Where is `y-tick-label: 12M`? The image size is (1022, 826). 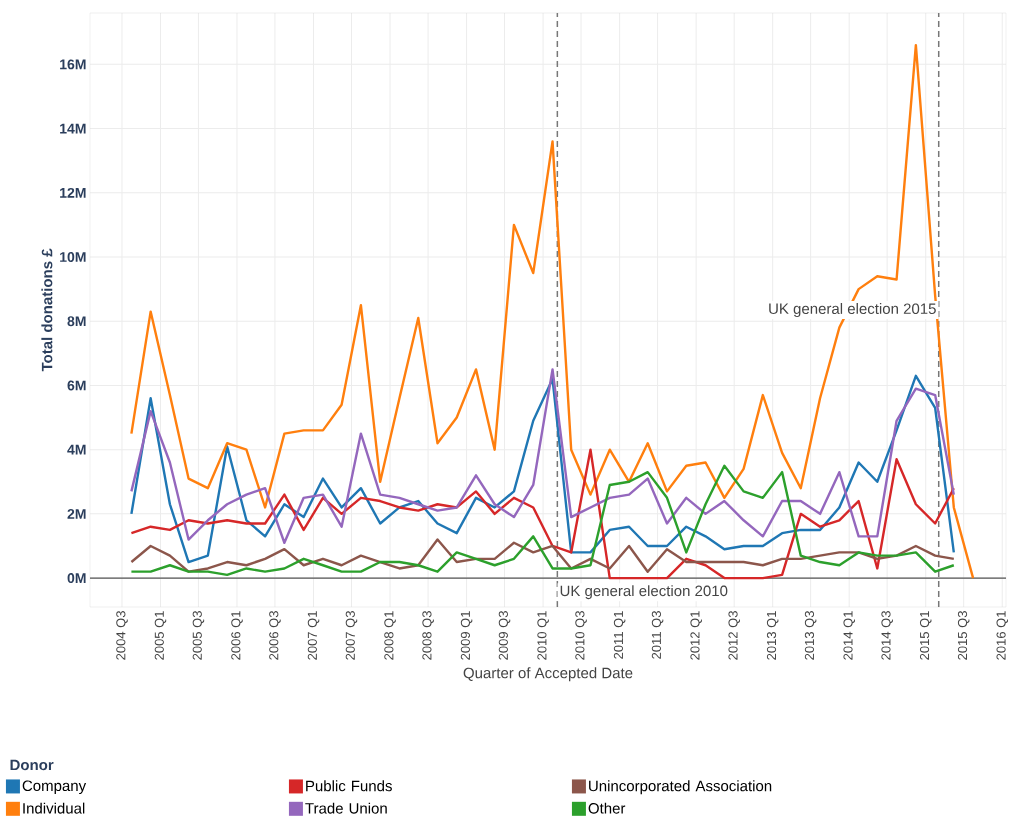 y-tick-label: 12M is located at coordinates (73, 192).